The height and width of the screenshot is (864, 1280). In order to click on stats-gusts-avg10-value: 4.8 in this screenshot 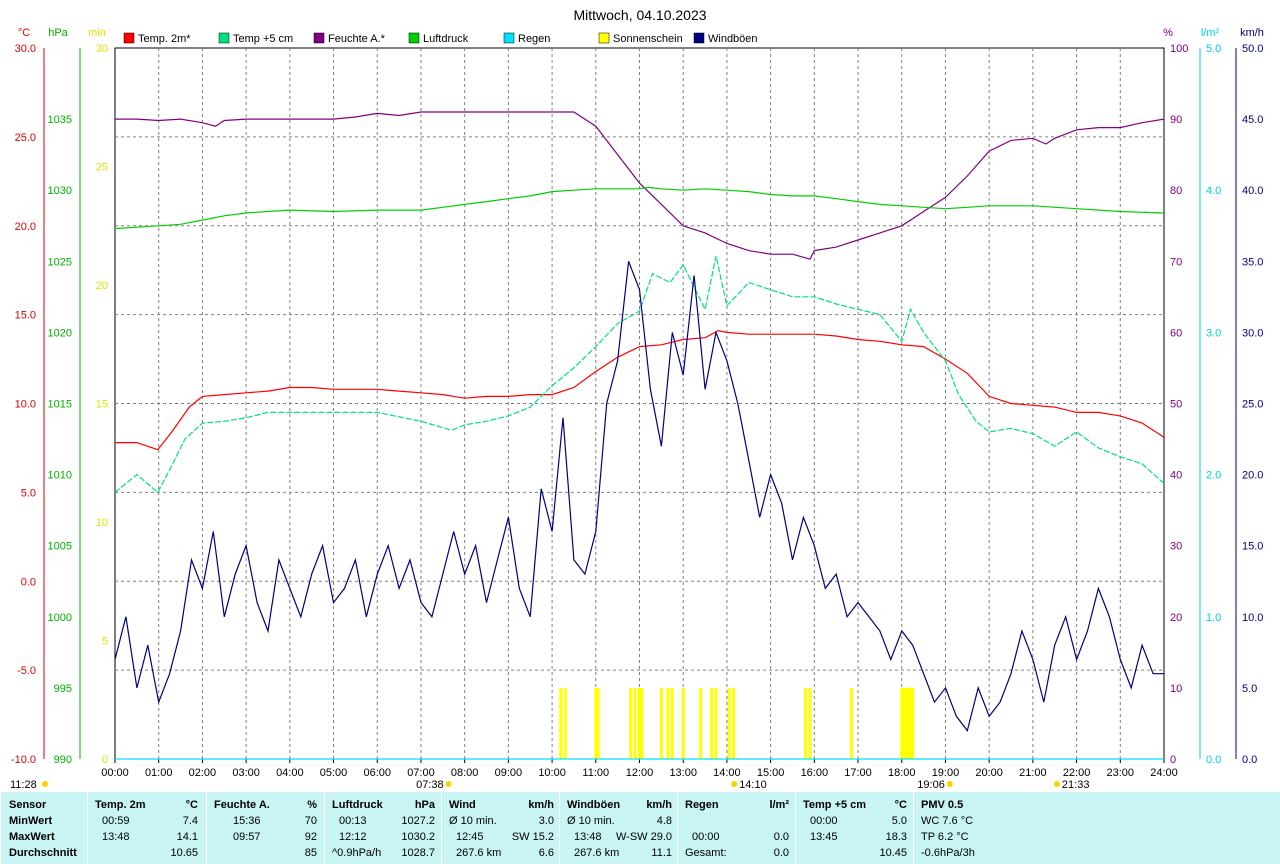, I will do `click(664, 821)`.